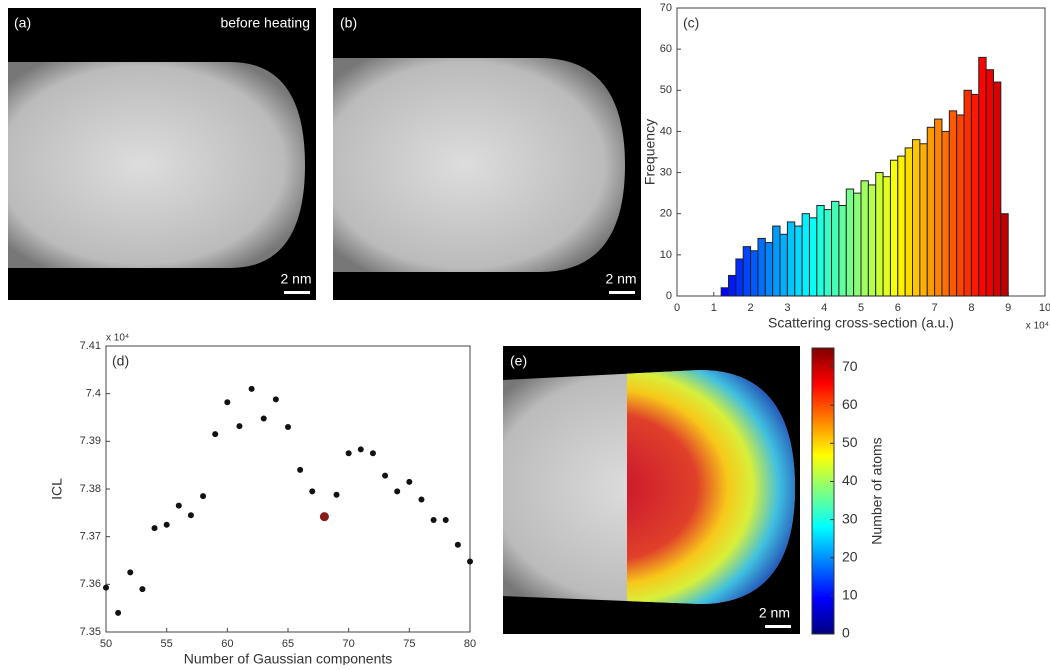 Image resolution: width=1050 pixels, height=670 pixels. What do you see at coordinates (669, 296) in the screenshot?
I see `y-tick-label: 0` at bounding box center [669, 296].